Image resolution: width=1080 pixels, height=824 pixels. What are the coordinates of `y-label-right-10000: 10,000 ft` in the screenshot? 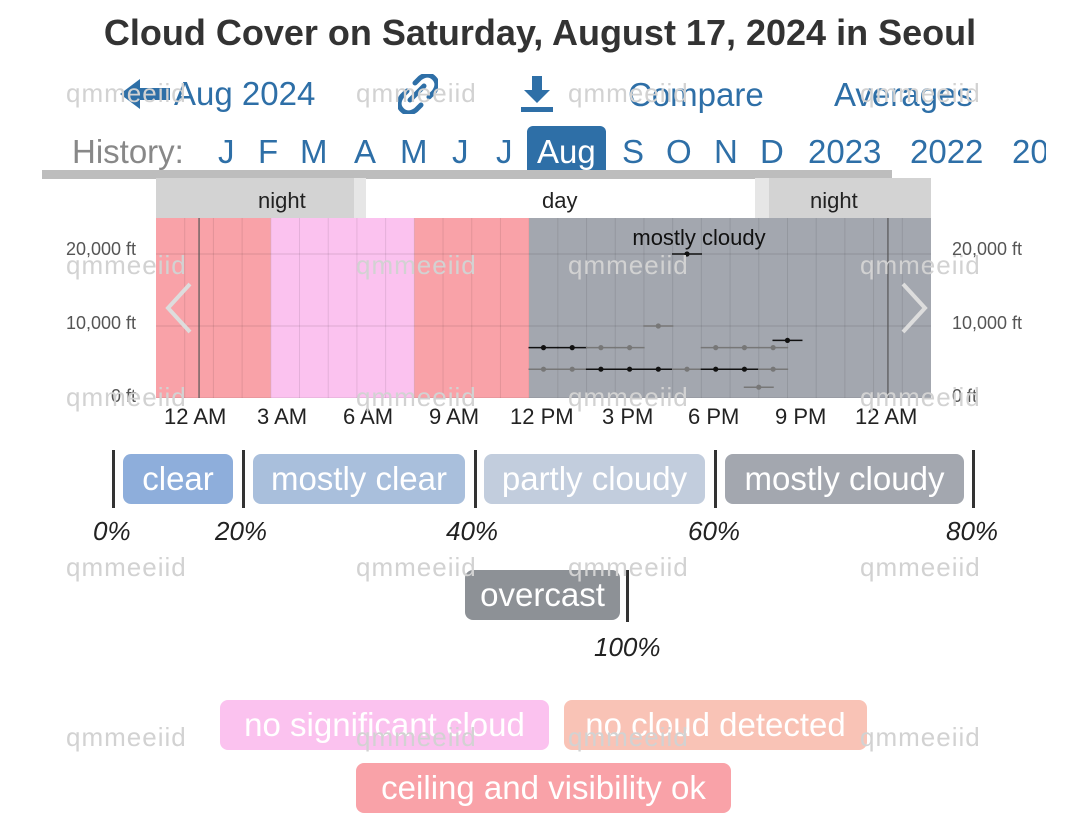 It's located at (987, 323).